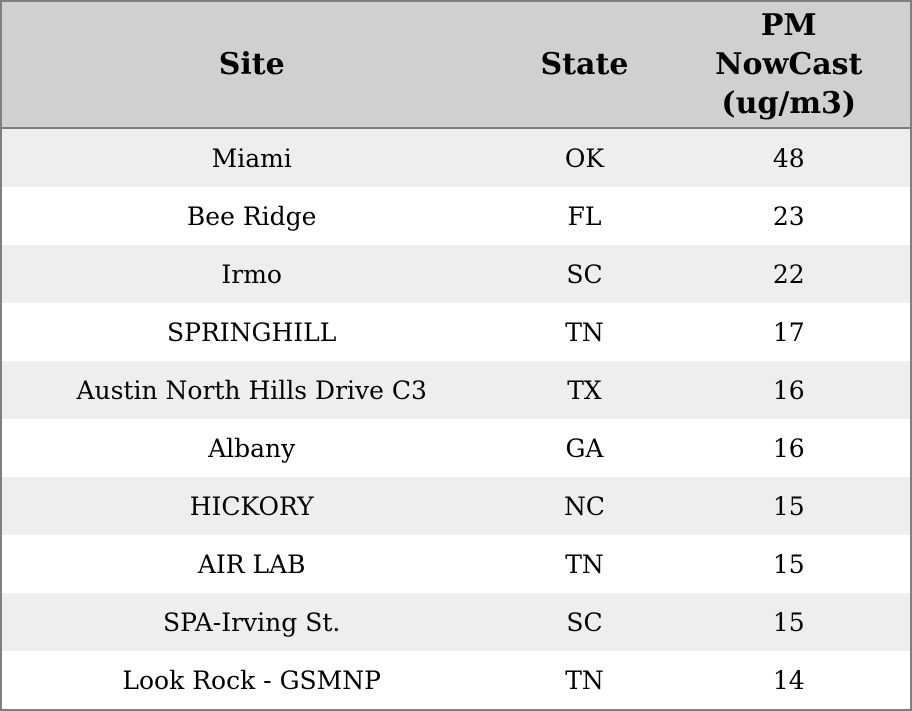 This screenshot has height=711, width=912. Describe the element at coordinates (788, 332) in the screenshot. I see `cell-pm-nowcast: 17` at that location.